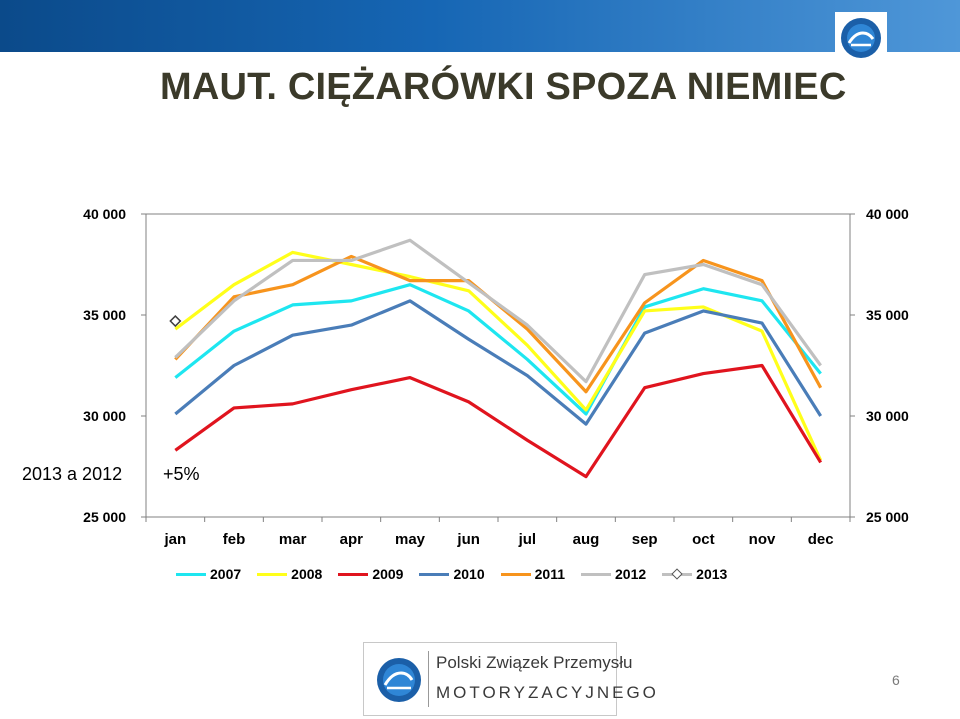  What do you see at coordinates (181, 474) in the screenshot?
I see `comparison-value: +5%` at bounding box center [181, 474].